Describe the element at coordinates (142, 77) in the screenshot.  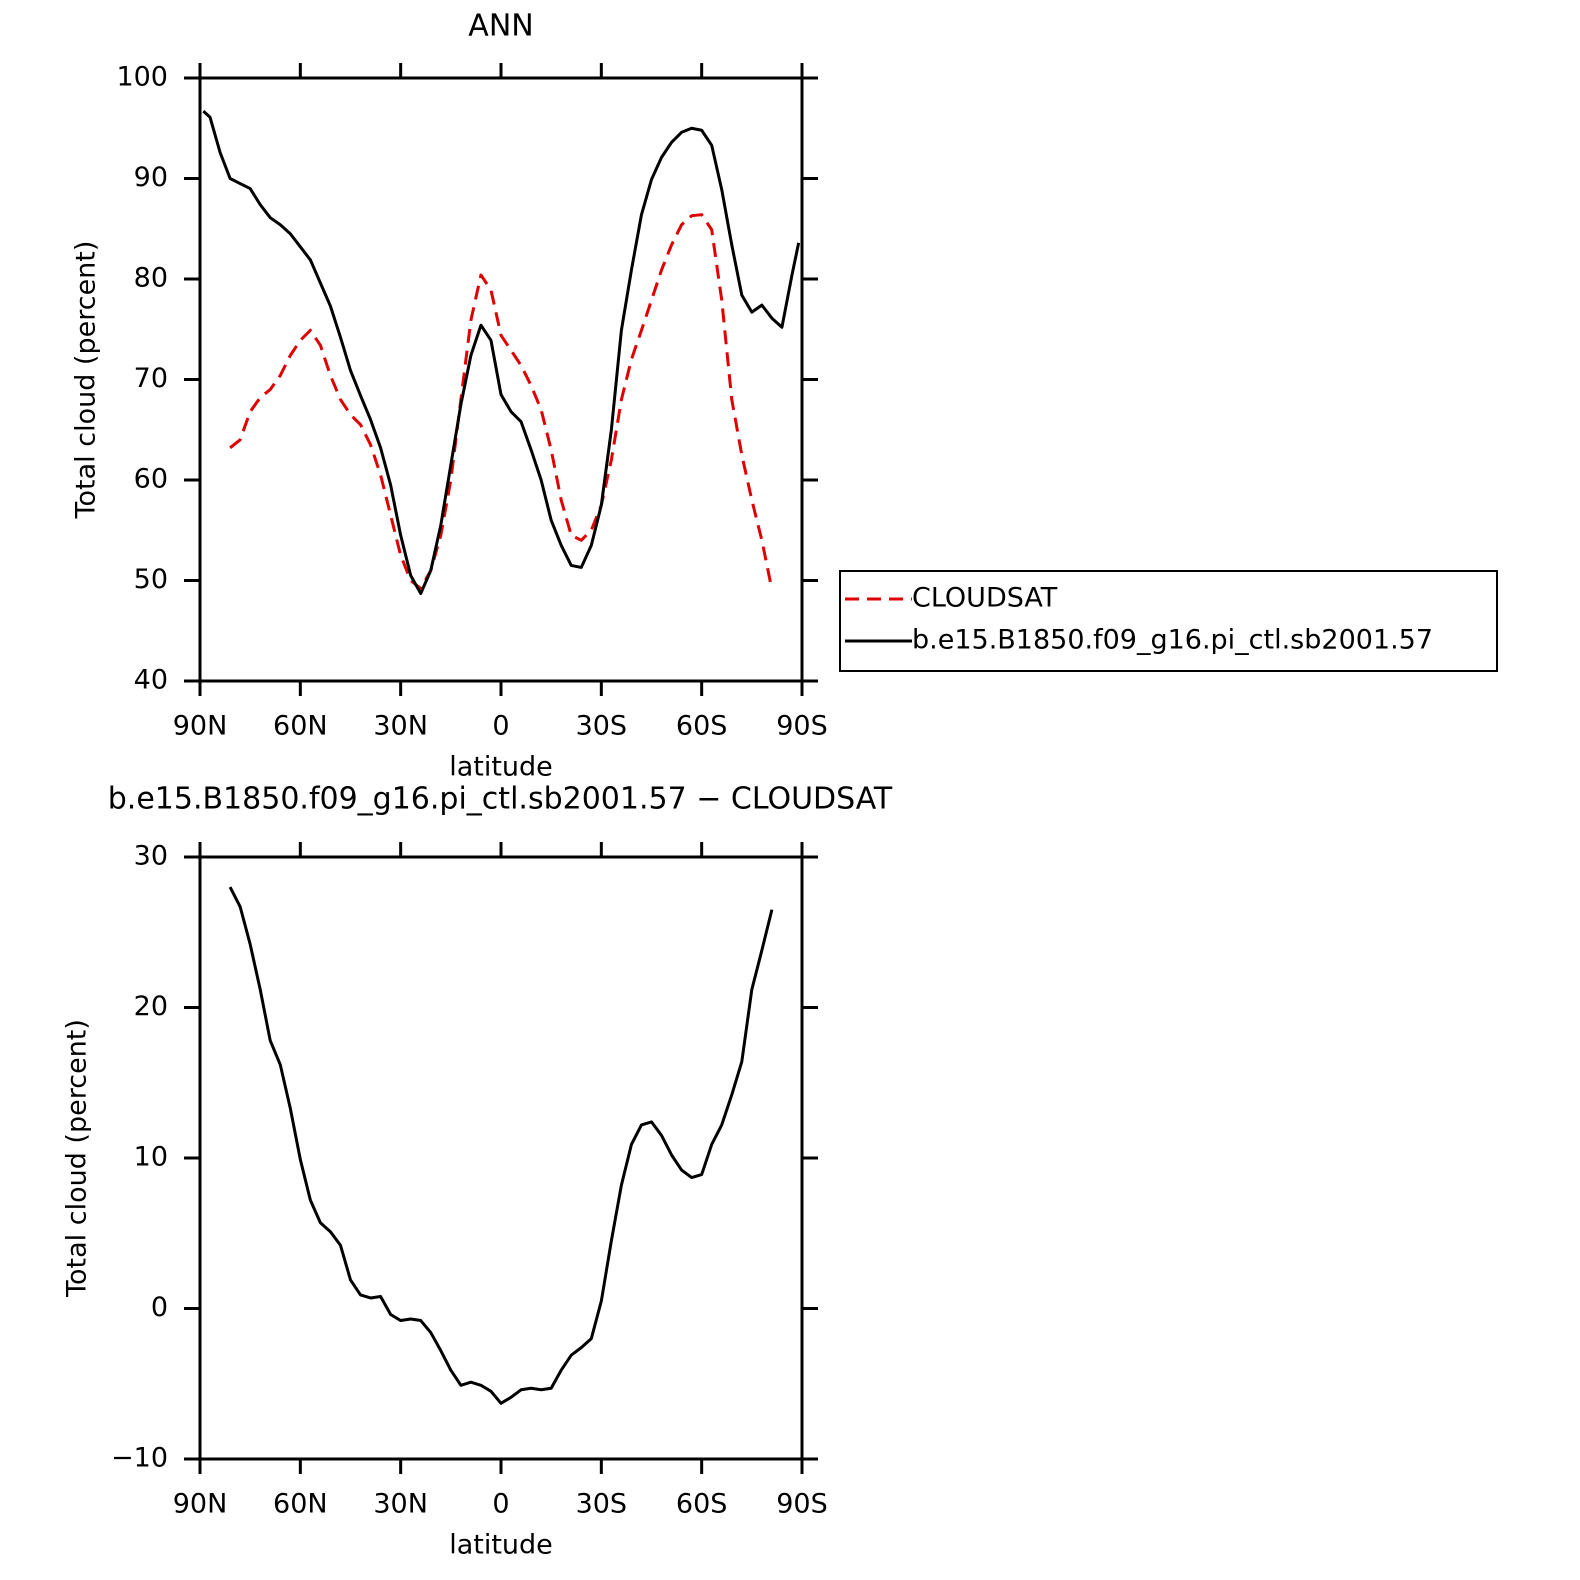
I see `y-tick-label: 100` at that location.